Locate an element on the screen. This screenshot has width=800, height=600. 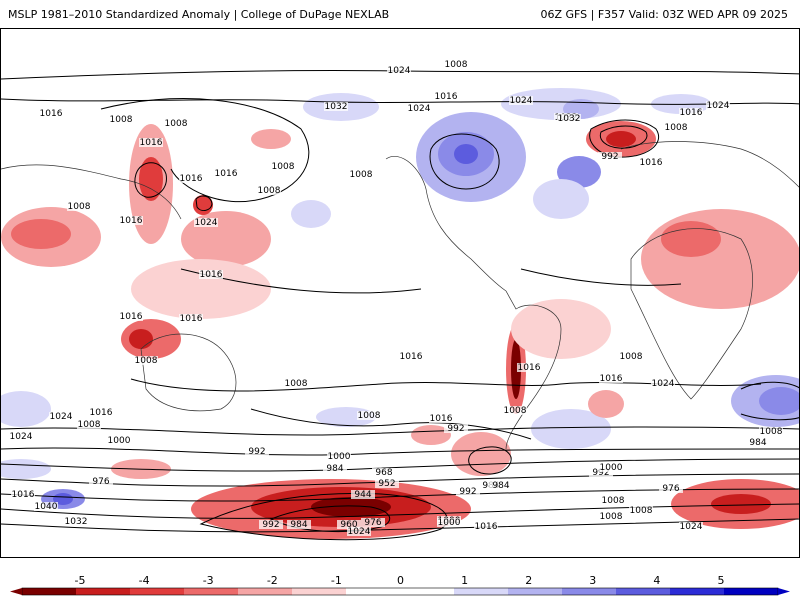
colorbar-segments is located at coordinates (400, 591).